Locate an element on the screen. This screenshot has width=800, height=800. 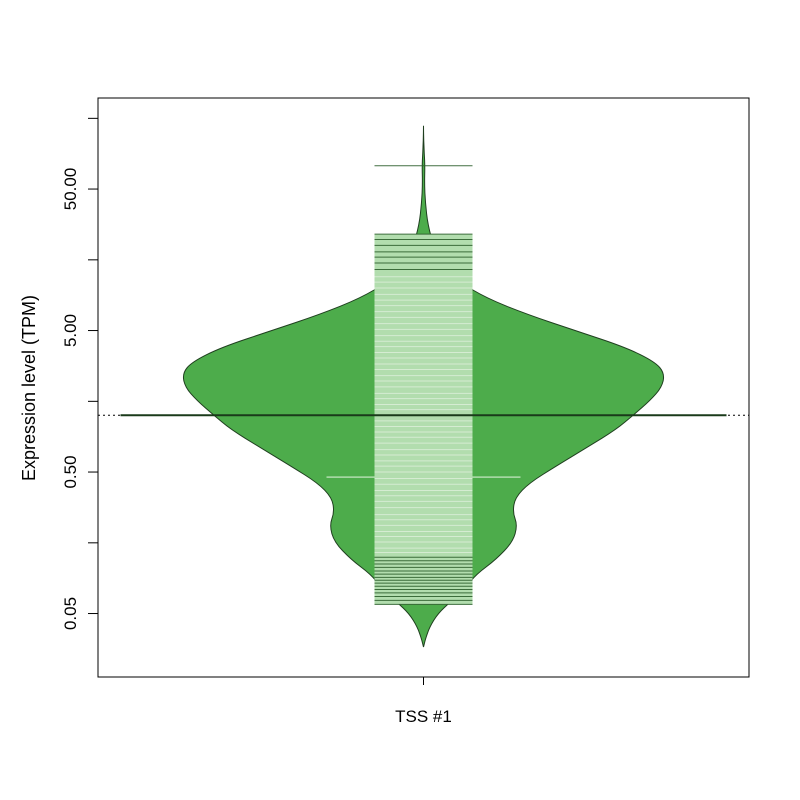
y-axis-title: Expression level (TPM) is located at coordinates (29, 388).